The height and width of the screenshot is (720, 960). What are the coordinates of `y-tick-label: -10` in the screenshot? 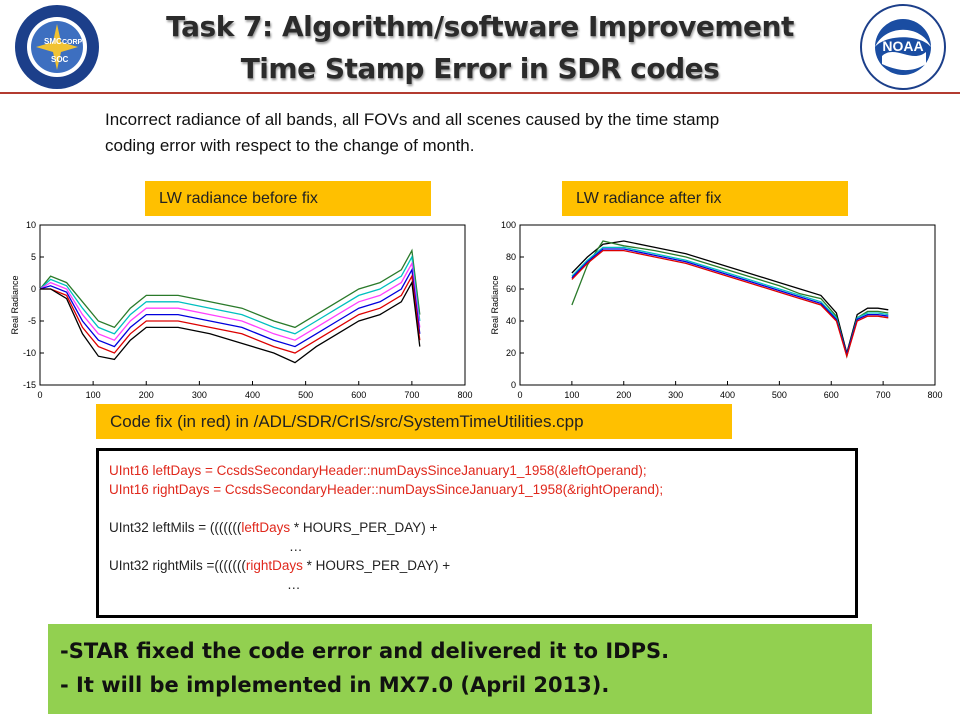 It's located at (29, 353).